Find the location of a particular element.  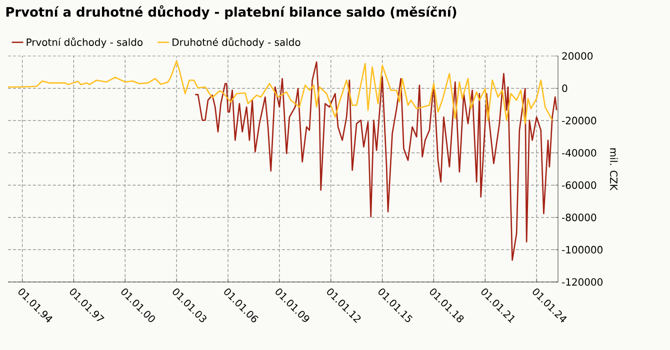

y-axis-title: mil. CZK is located at coordinates (614, 169).